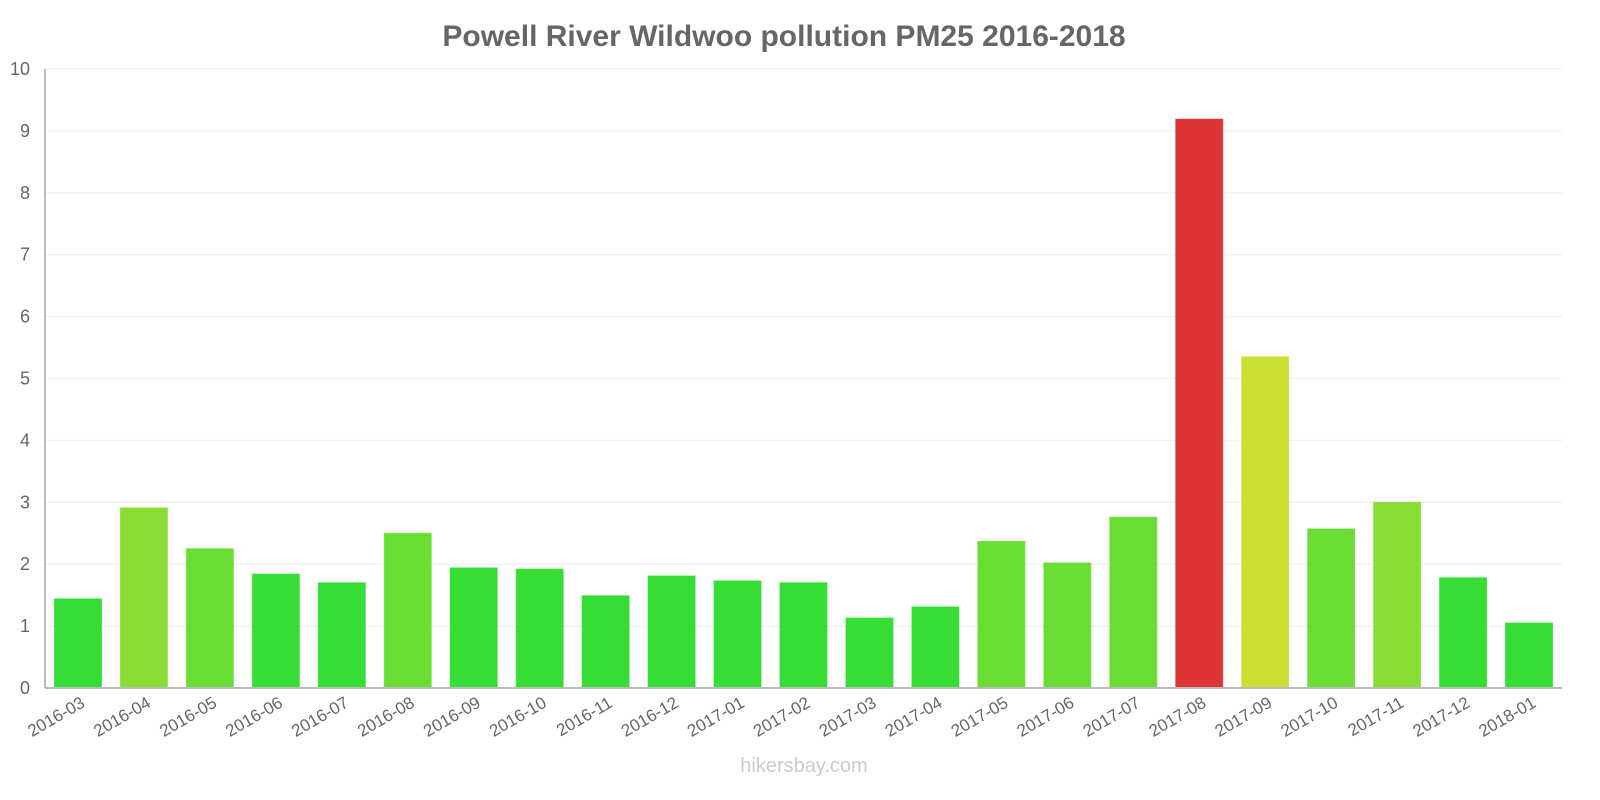 This screenshot has width=1600, height=800. I want to click on y-tick-label: 8, so click(25, 193).